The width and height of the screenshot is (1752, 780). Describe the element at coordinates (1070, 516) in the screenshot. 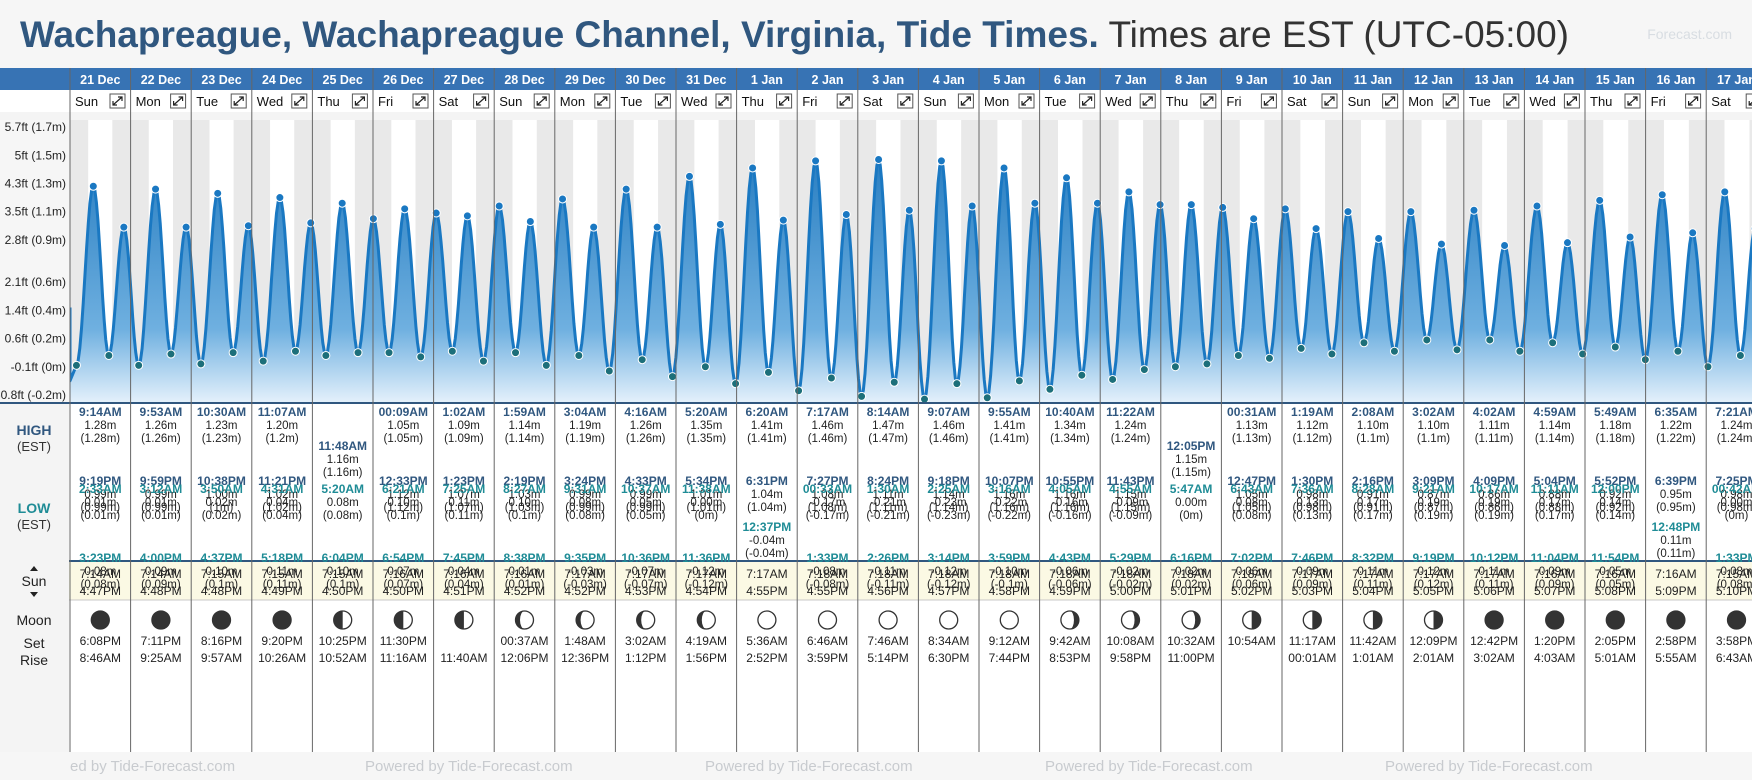

I see `tide-height-alt: (-0.16m)` at that location.